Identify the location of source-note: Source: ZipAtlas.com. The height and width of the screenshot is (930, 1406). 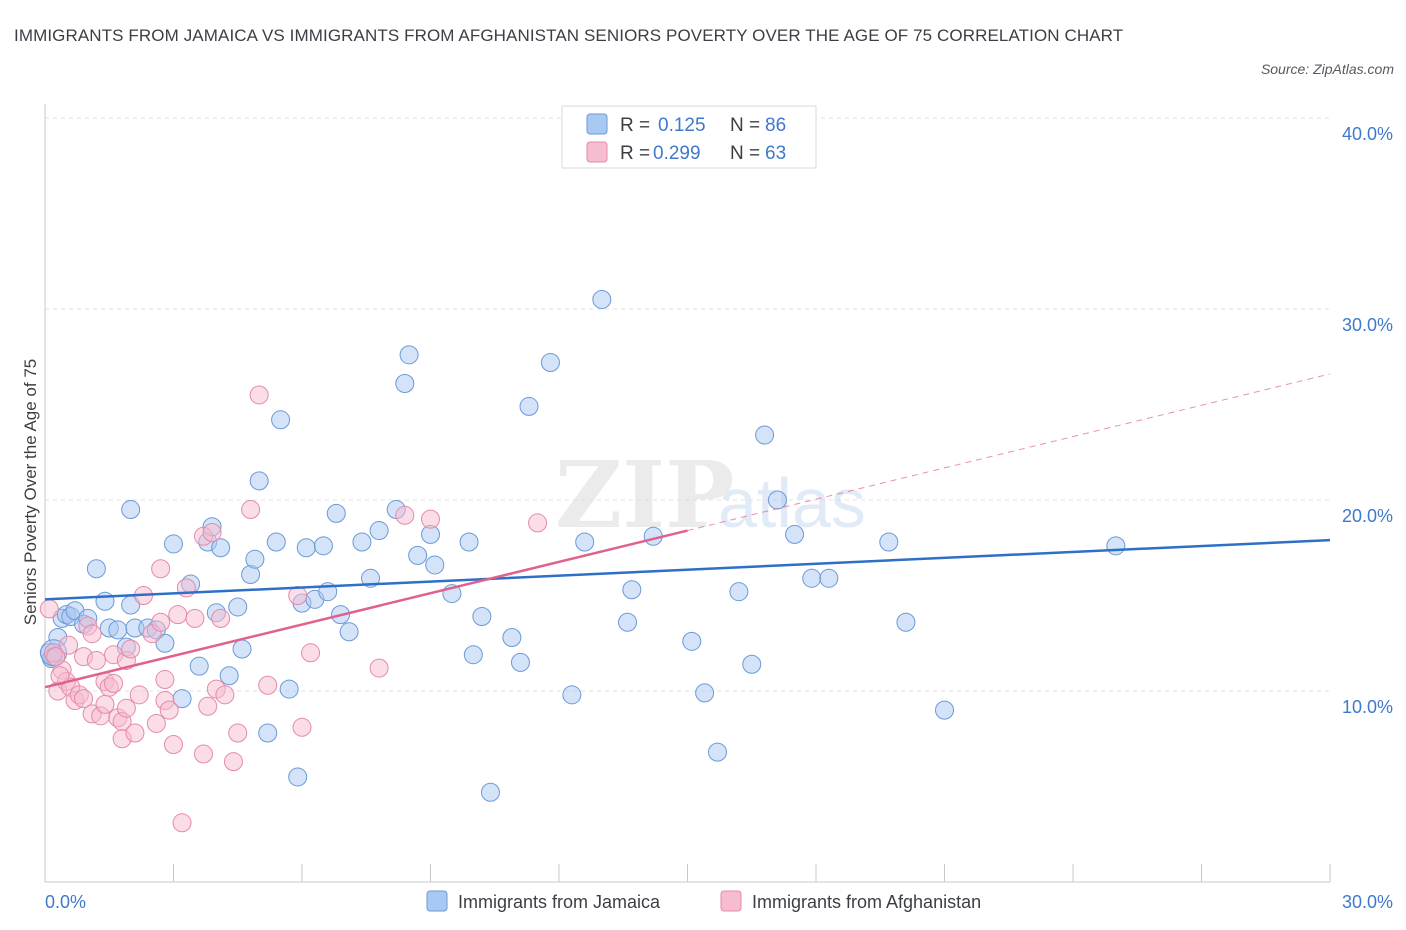
(1327, 69).